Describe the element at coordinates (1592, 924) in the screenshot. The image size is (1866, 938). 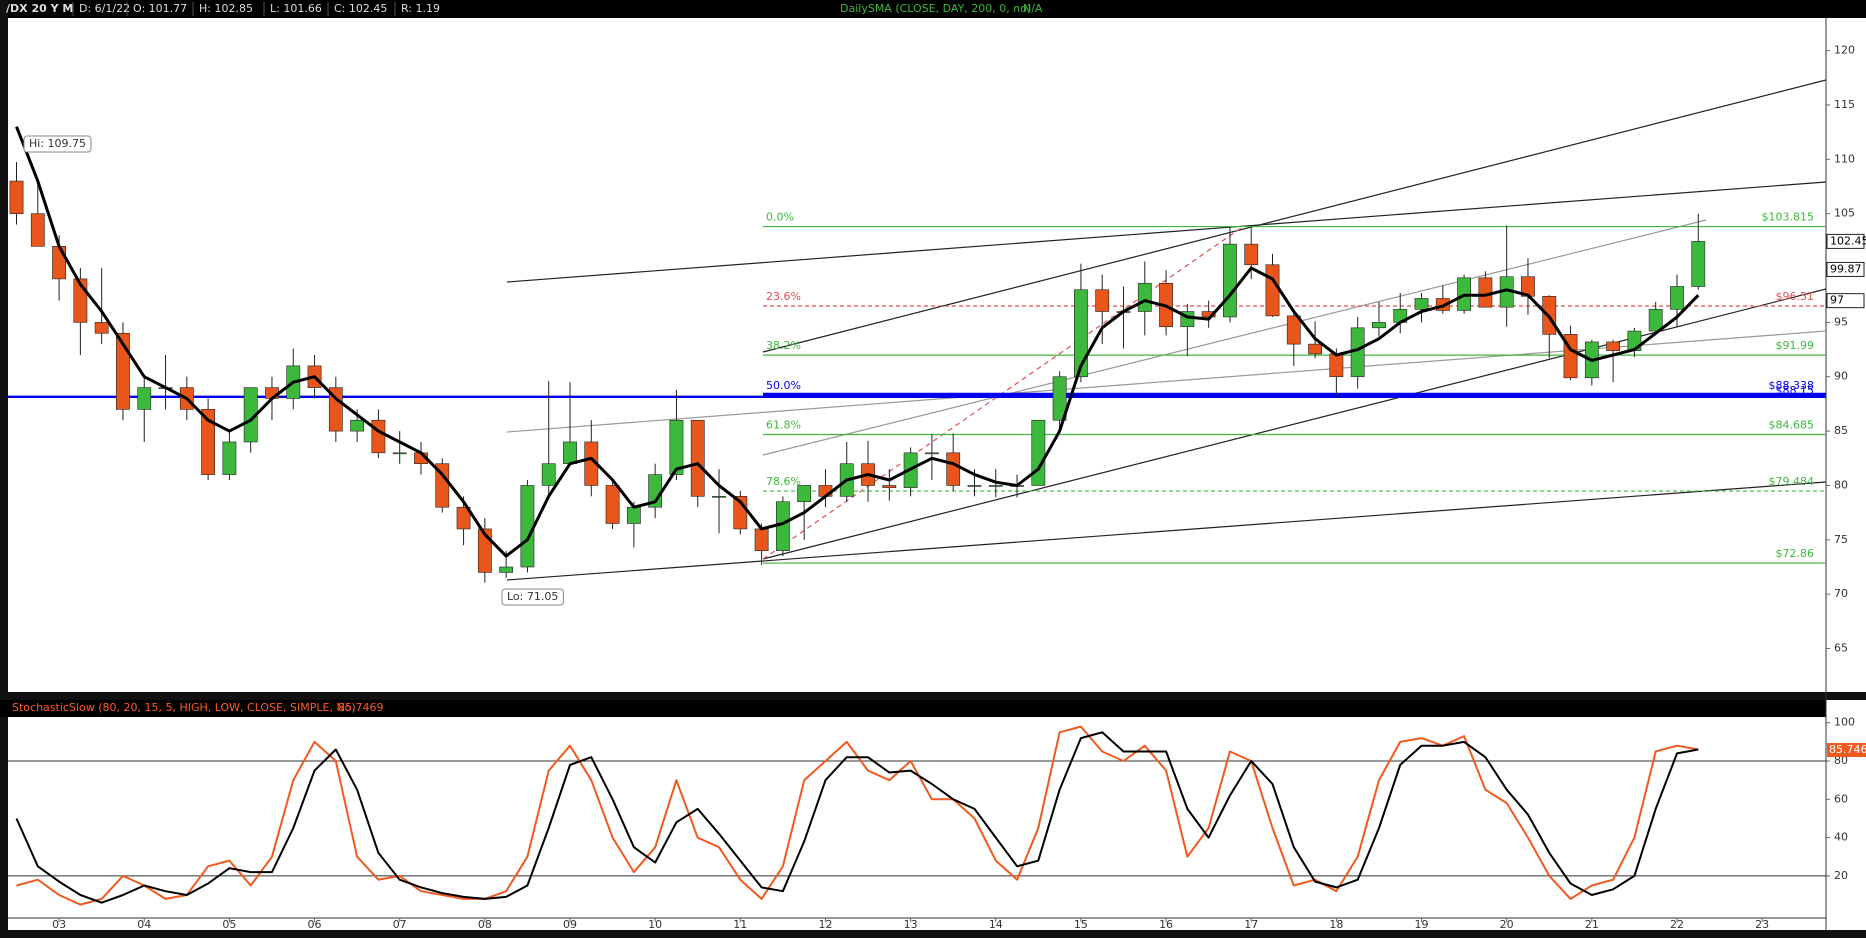
I see `x-tick-label: 21` at that location.